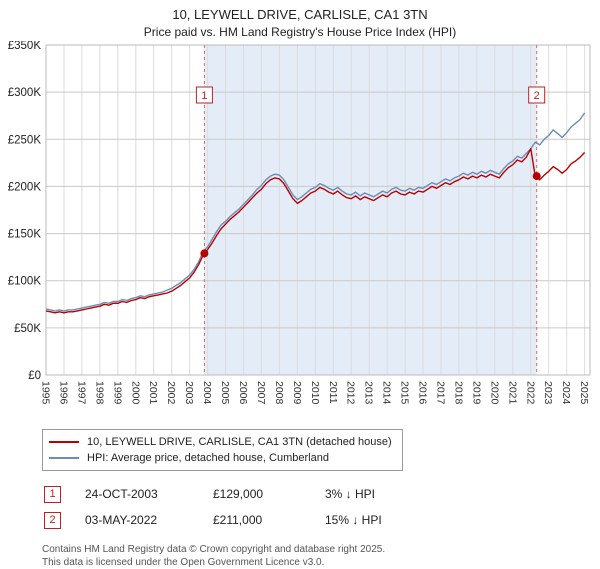 The image size is (600, 569). Describe the element at coordinates (476, 393) in the screenshot. I see `svg-text: 2019` at that location.